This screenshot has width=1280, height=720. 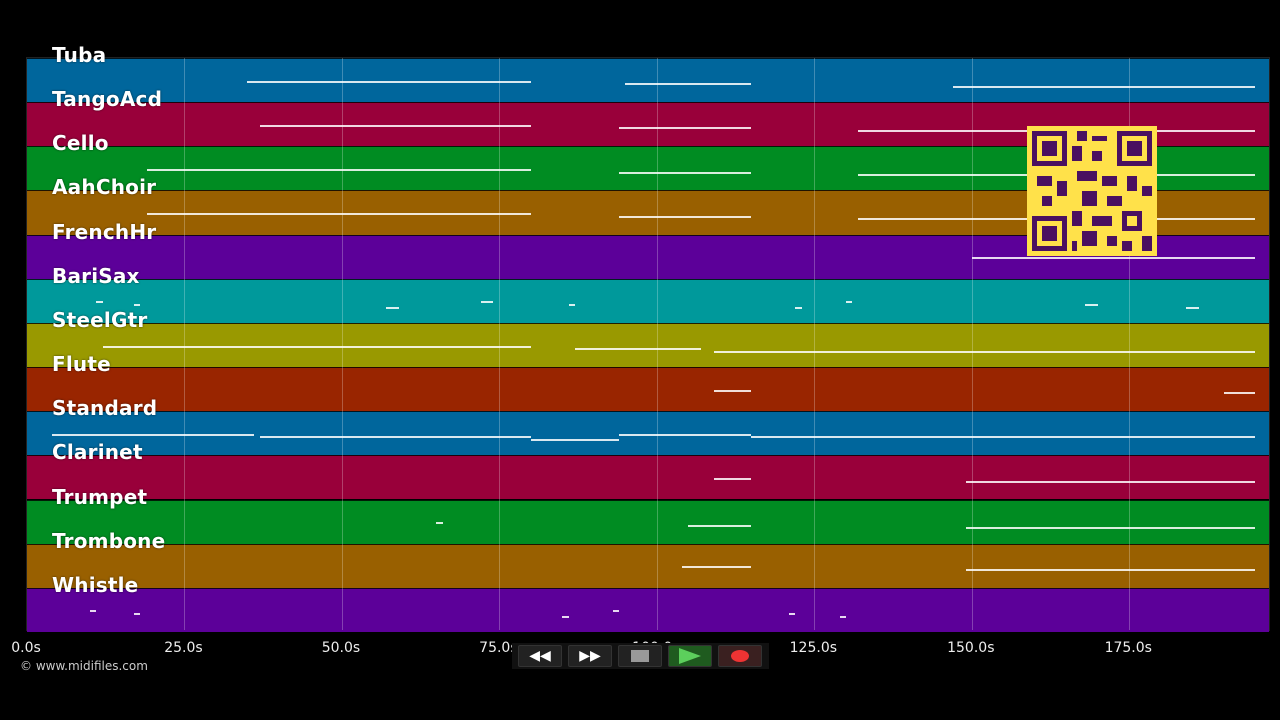 What do you see at coordinates (971, 648) in the screenshot?
I see `time-tick-label: 150.0s` at bounding box center [971, 648].